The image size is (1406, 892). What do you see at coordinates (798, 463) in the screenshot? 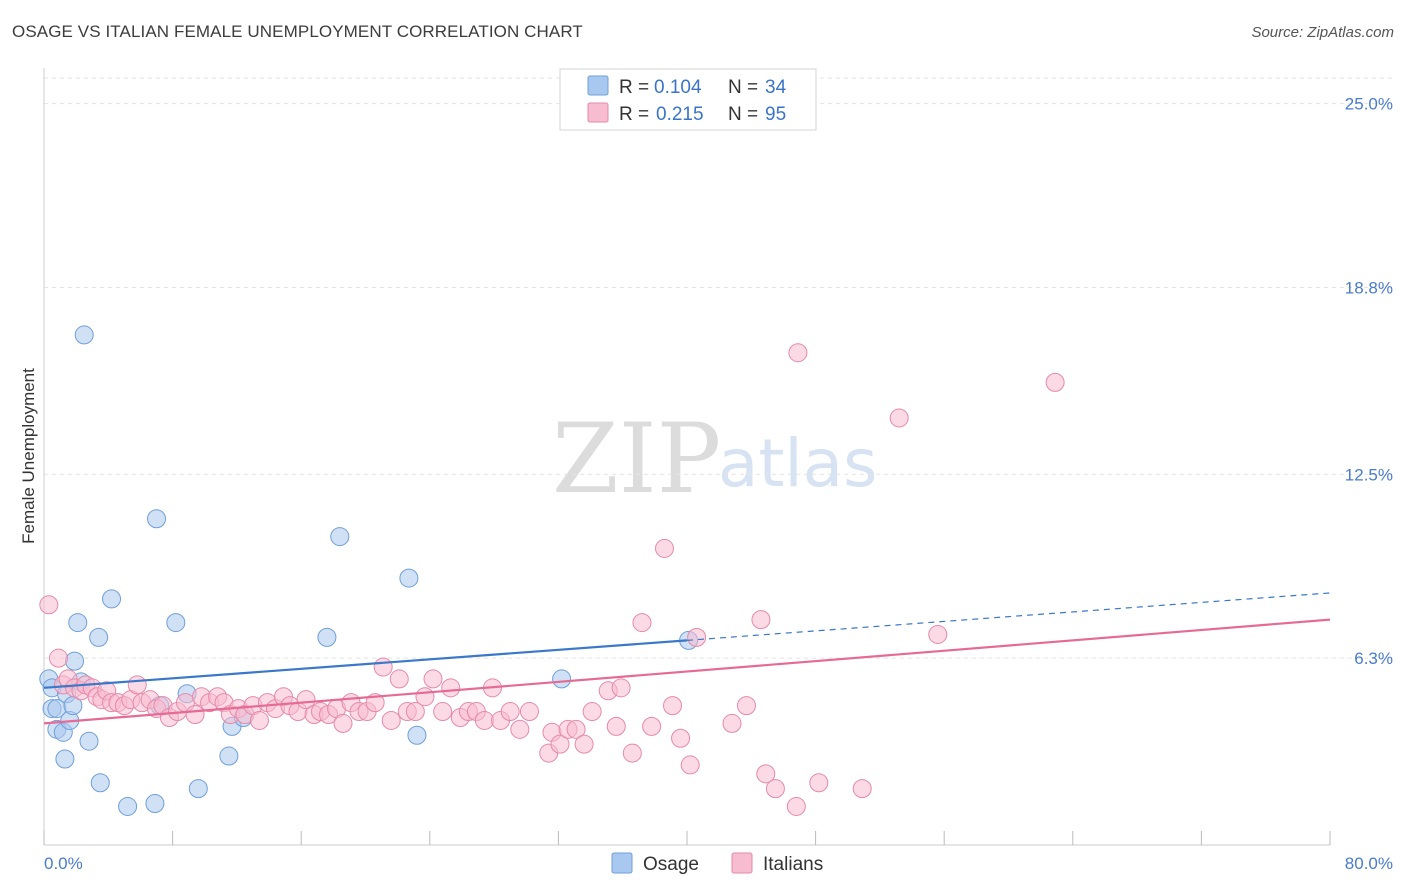
I see `watermark-atlas: atlas` at bounding box center [798, 463].